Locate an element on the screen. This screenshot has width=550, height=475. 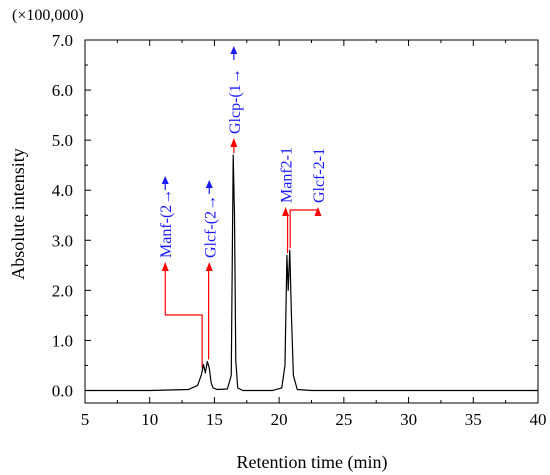
y-tick-label-6: 6.0 is located at coordinates (62, 90).